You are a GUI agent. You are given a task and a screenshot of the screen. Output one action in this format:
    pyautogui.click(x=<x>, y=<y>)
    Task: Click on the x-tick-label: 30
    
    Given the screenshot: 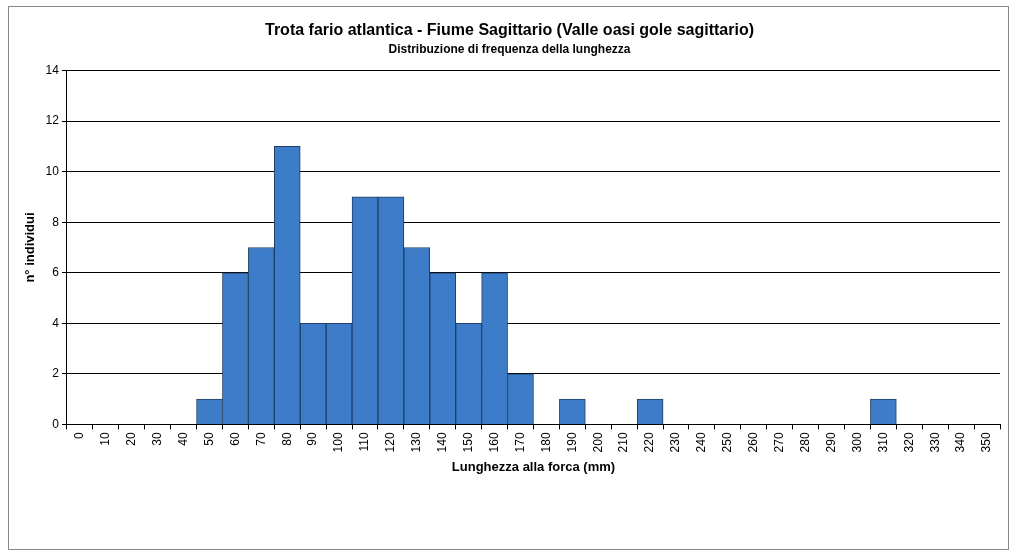 What is the action you would take?
    pyautogui.click(x=156, y=439)
    